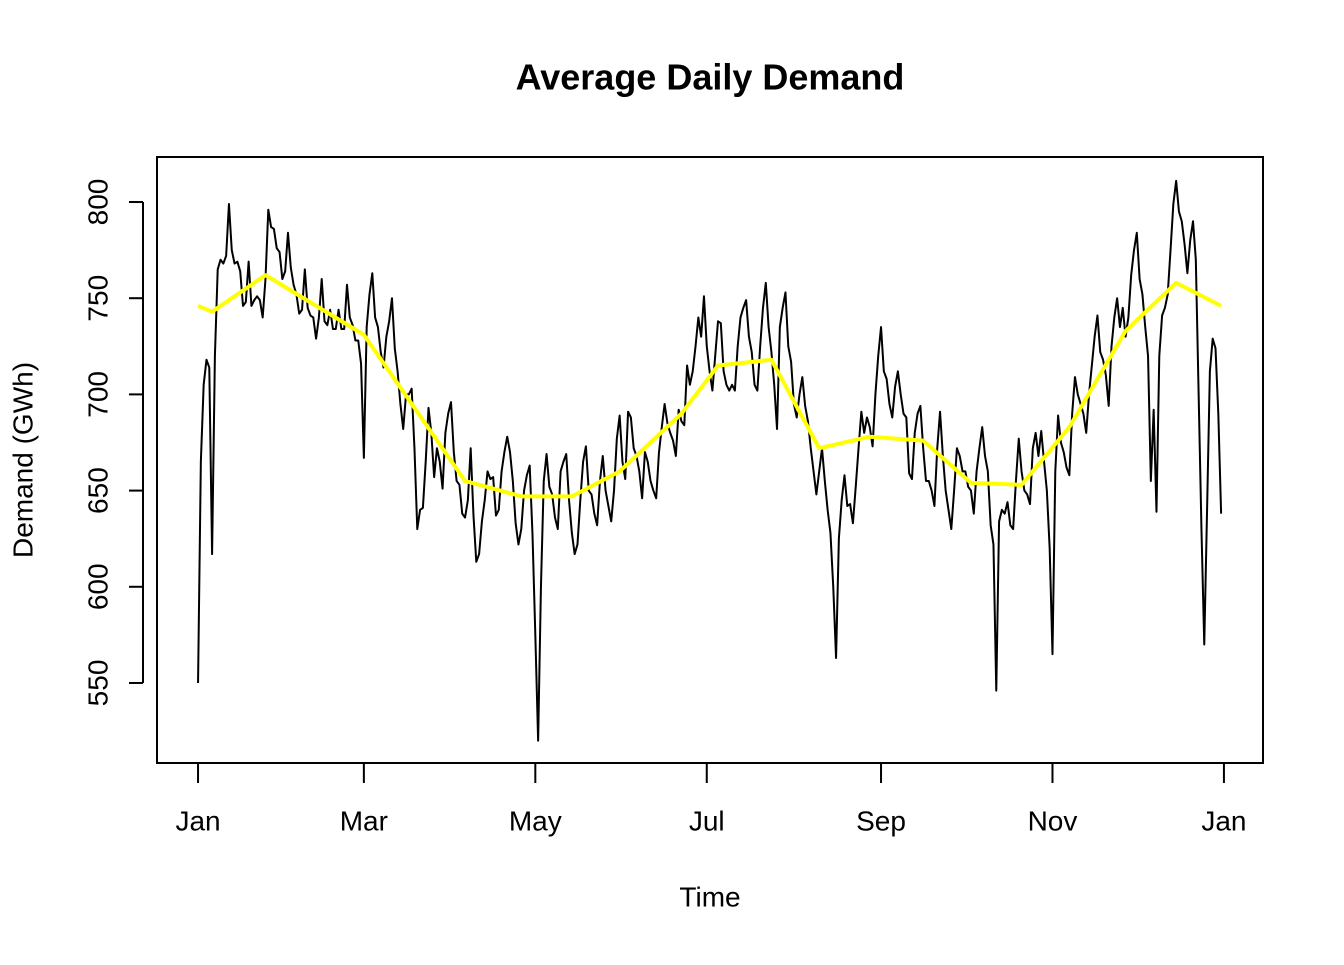 Image resolution: width=1344 pixels, height=965 pixels. Describe the element at coordinates (364, 820) in the screenshot. I see `x-tick-label: Mar` at that location.